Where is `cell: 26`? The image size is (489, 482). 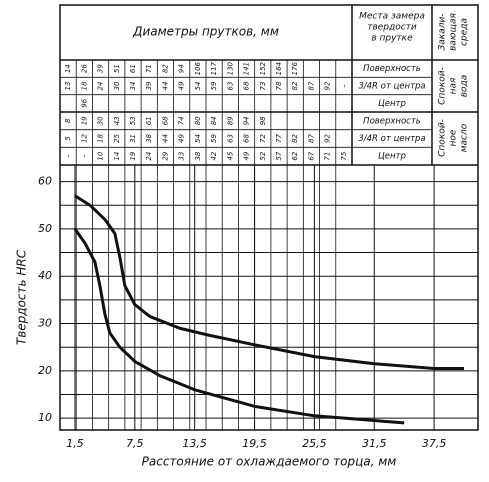 cell: 26 is located at coordinates (84, 68).